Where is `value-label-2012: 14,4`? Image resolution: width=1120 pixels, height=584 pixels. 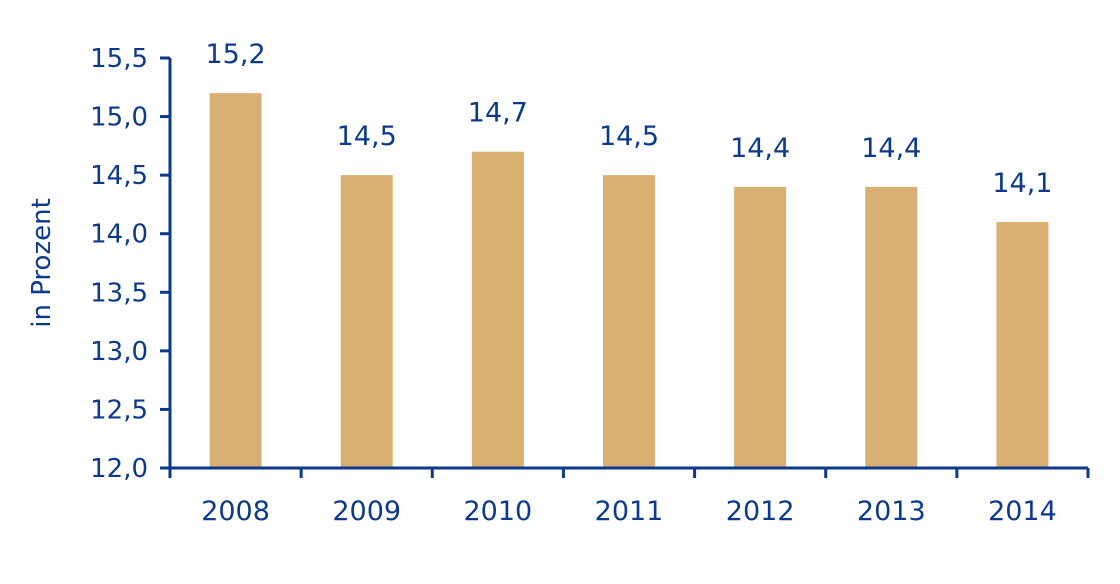 value-label-2012: 14,4 is located at coordinates (760, 148).